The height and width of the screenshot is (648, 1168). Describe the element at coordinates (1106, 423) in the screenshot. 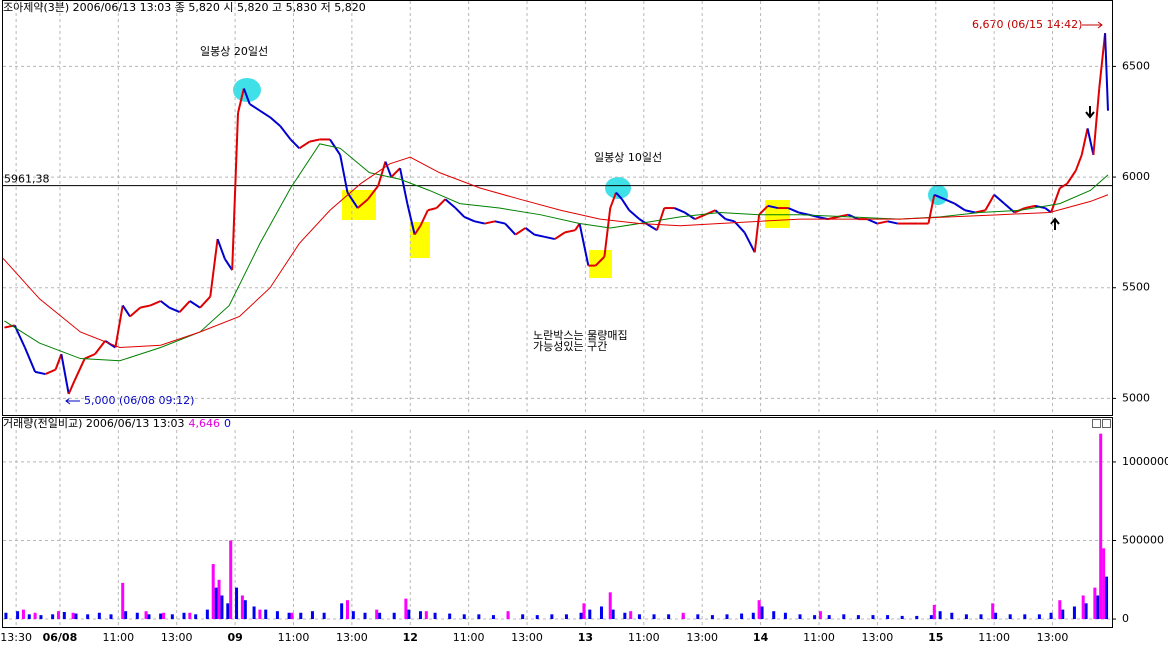

I see `close-button` at that location.